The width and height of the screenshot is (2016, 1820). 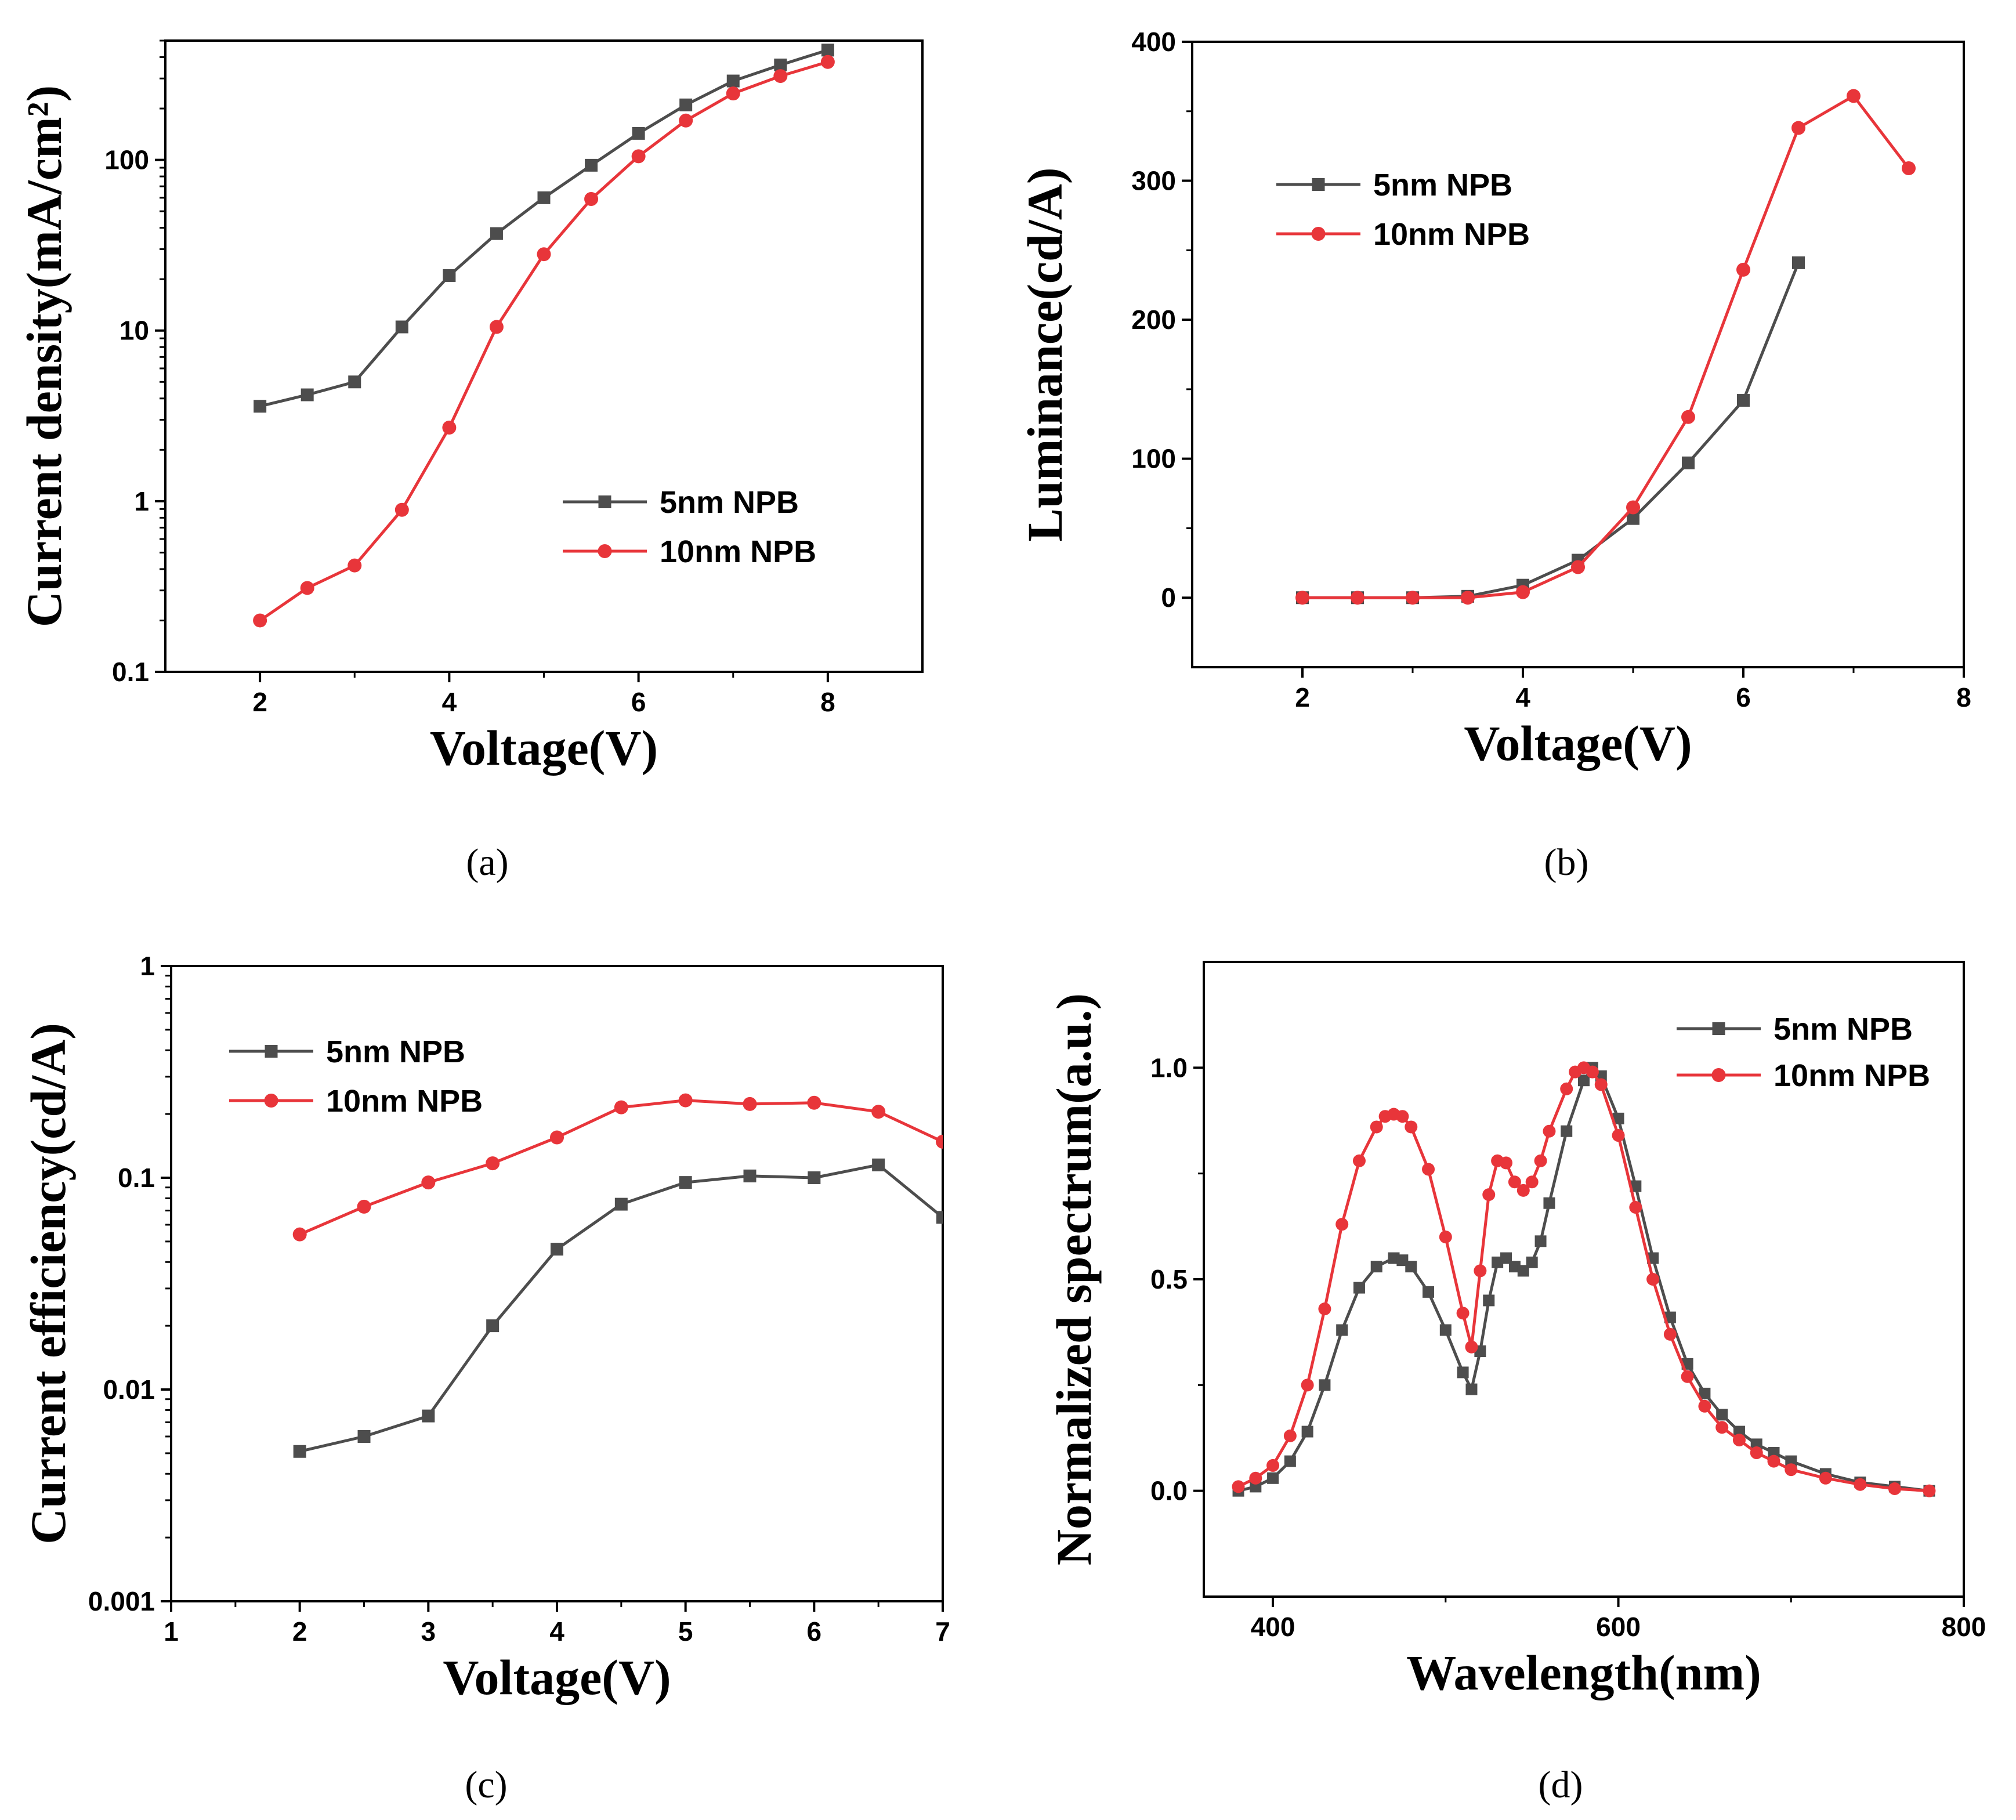 I want to click on y-axis-label: Luminance(cd/A), so click(x=1045, y=355).